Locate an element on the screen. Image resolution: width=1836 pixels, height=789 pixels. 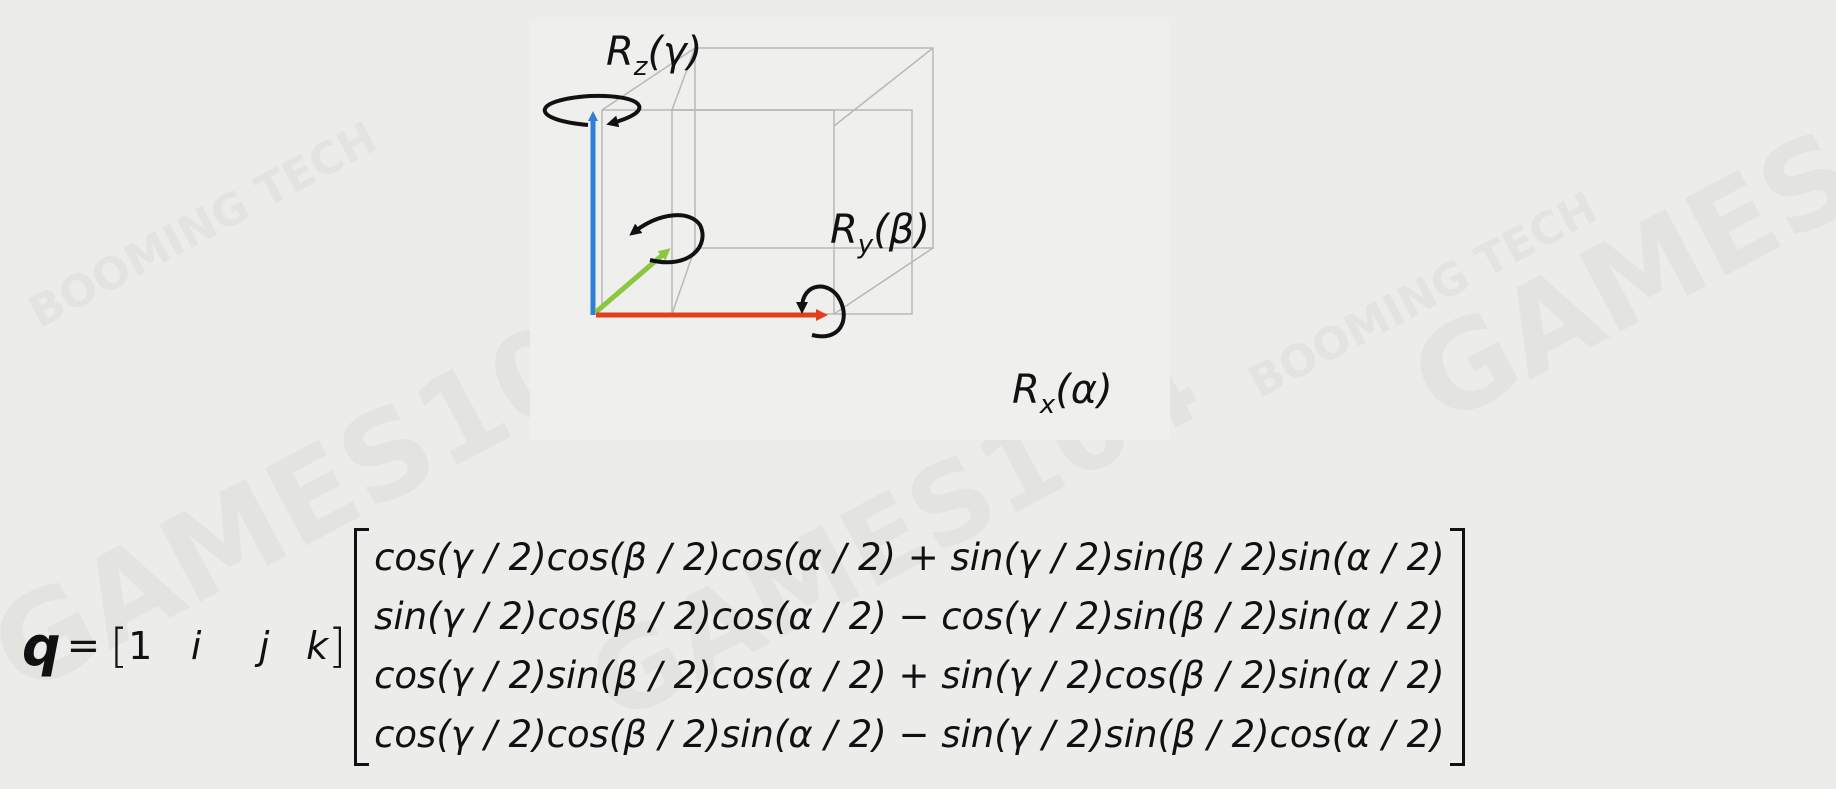
matrix-left-bracket is located at coordinates (362, 647).